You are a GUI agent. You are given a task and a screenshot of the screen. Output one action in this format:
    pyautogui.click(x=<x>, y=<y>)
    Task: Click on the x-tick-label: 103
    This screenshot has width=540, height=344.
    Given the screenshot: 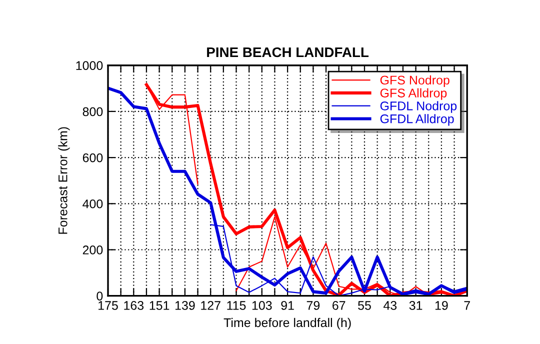 What is the action you would take?
    pyautogui.click(x=262, y=305)
    